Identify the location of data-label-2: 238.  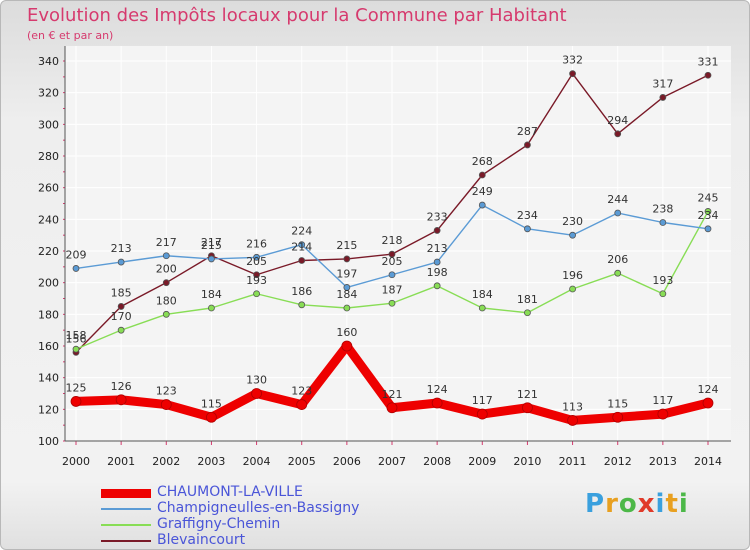
(662, 209).